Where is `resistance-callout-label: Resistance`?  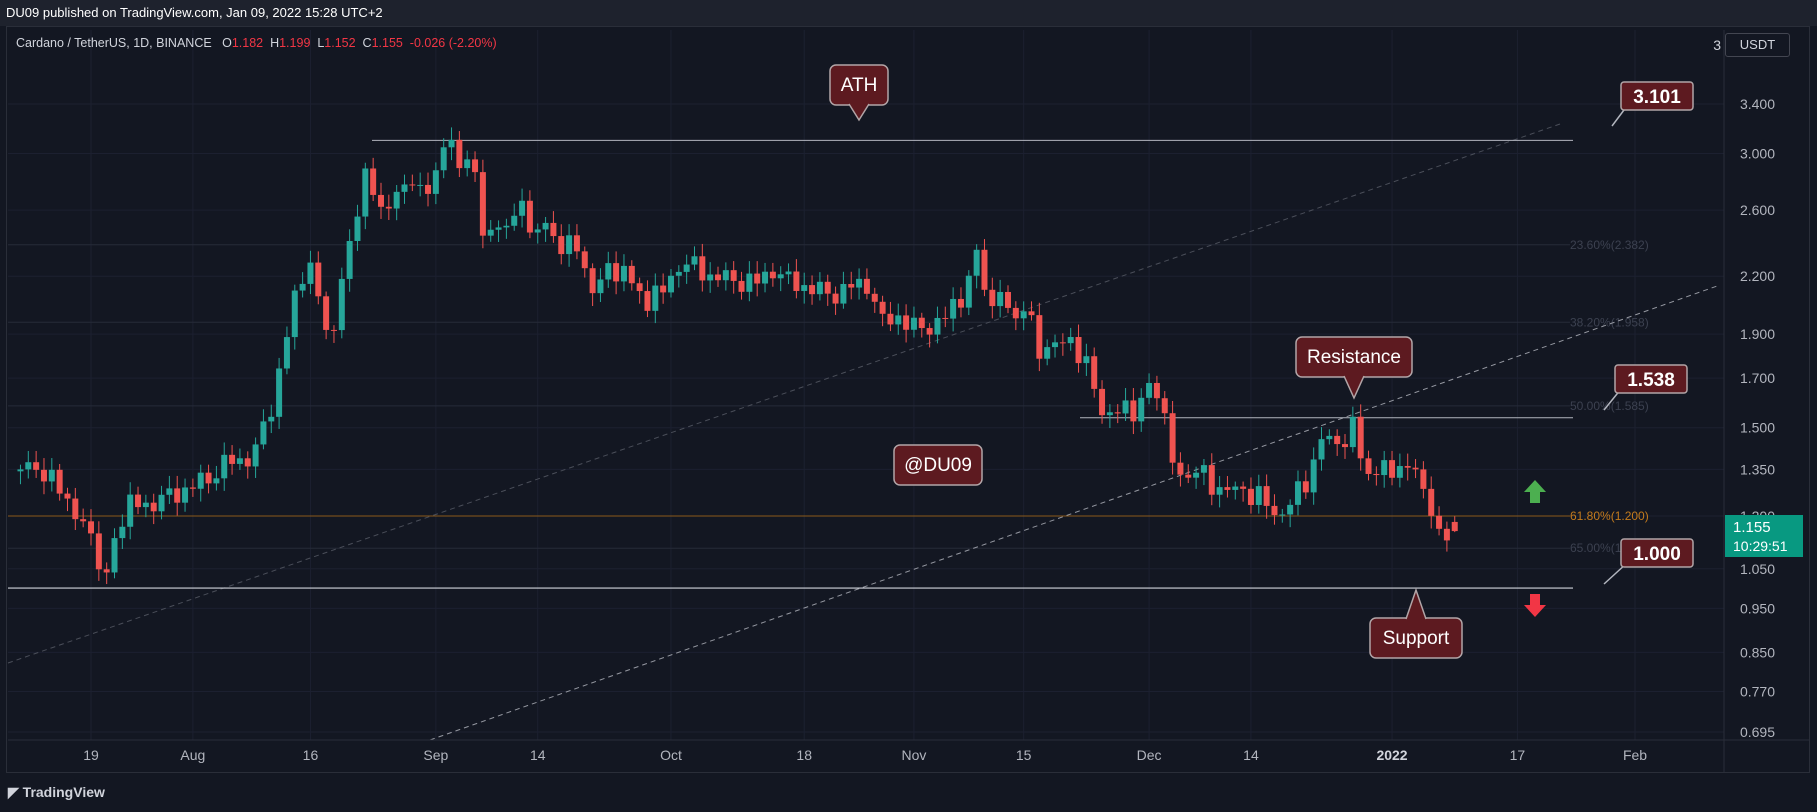
resistance-callout-label: Resistance is located at coordinates (1354, 357).